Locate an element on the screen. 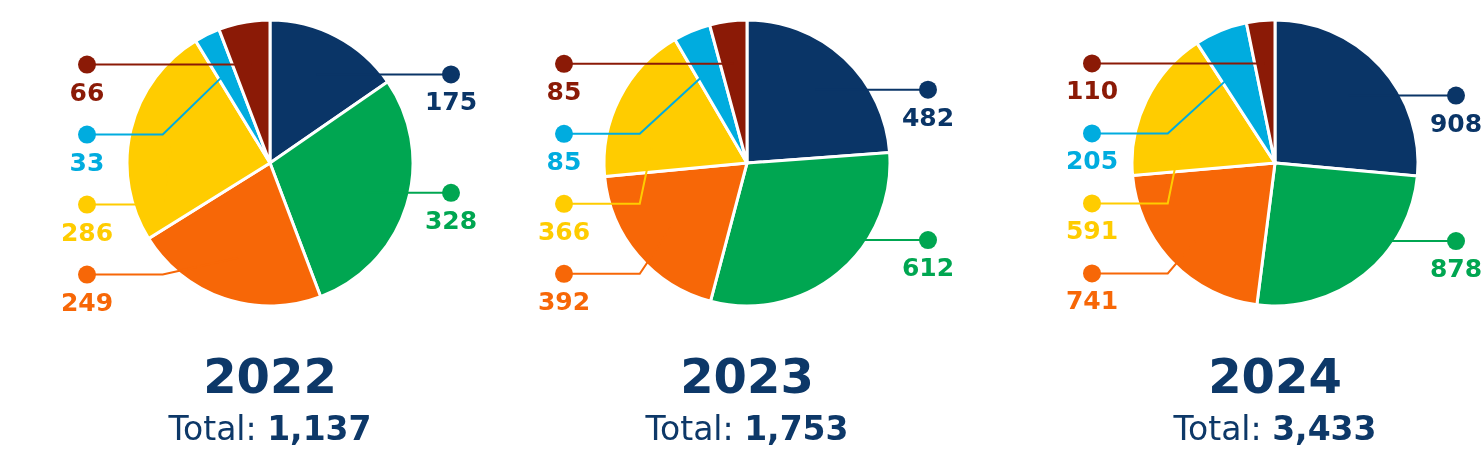 The height and width of the screenshot is (452, 1483). data-label: 612 is located at coordinates (928, 268).